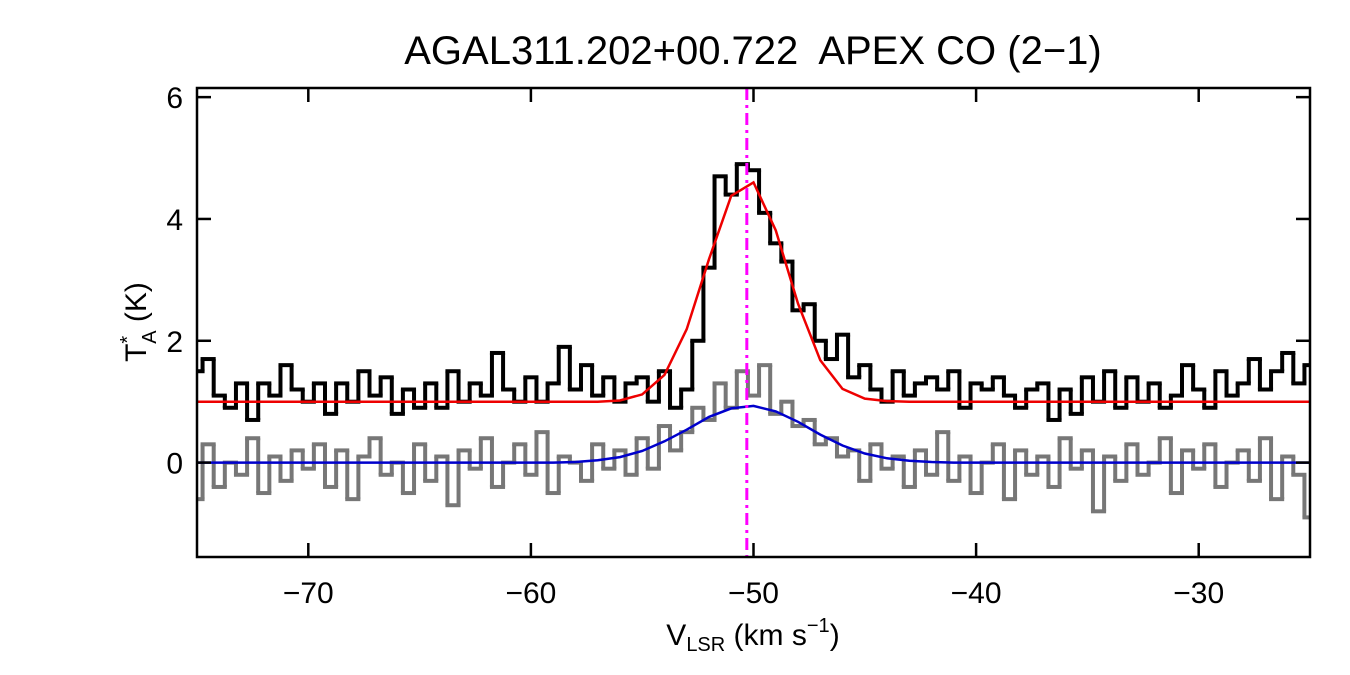 This screenshot has width=1350, height=675. What do you see at coordinates (818, 626) in the screenshot?
I see `x-axis-title-part: −1` at bounding box center [818, 626].